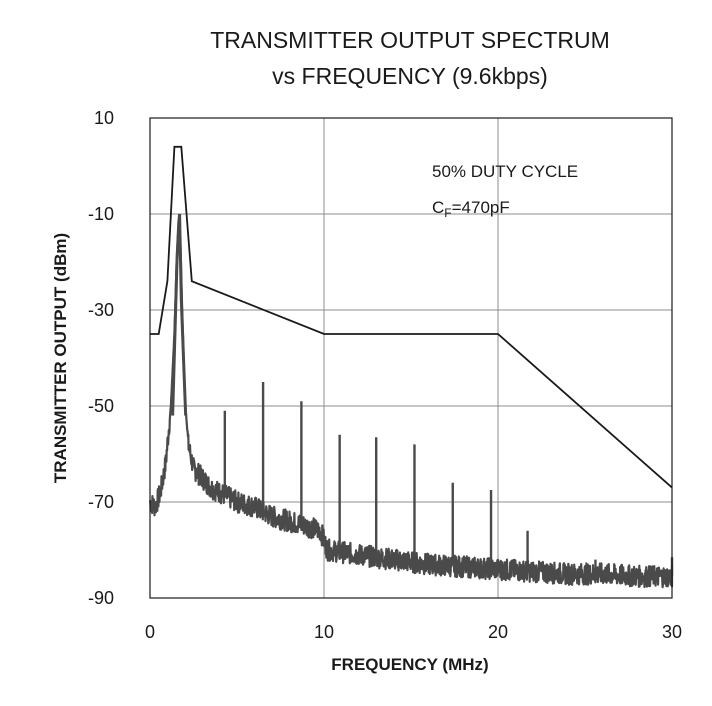  I want to click on x-tick-label: 30, so click(672, 632).